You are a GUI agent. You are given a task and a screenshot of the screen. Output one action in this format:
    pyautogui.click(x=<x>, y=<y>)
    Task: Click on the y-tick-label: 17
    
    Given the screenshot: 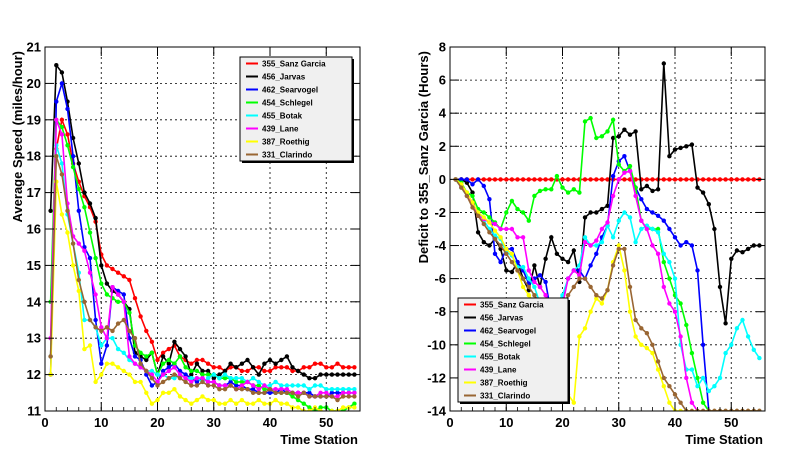 What is the action you would take?
    pyautogui.click(x=34, y=192)
    